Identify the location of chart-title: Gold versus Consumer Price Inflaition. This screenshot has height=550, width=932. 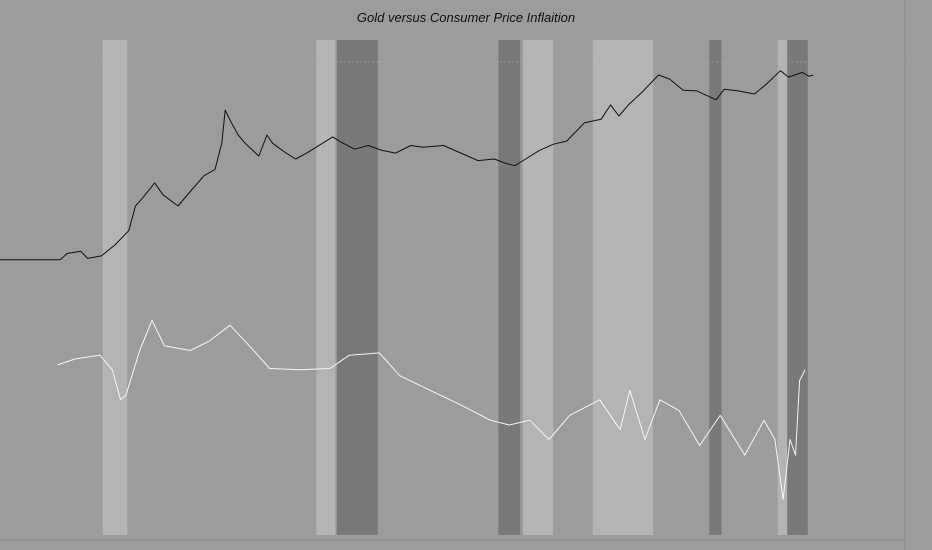
(466, 17).